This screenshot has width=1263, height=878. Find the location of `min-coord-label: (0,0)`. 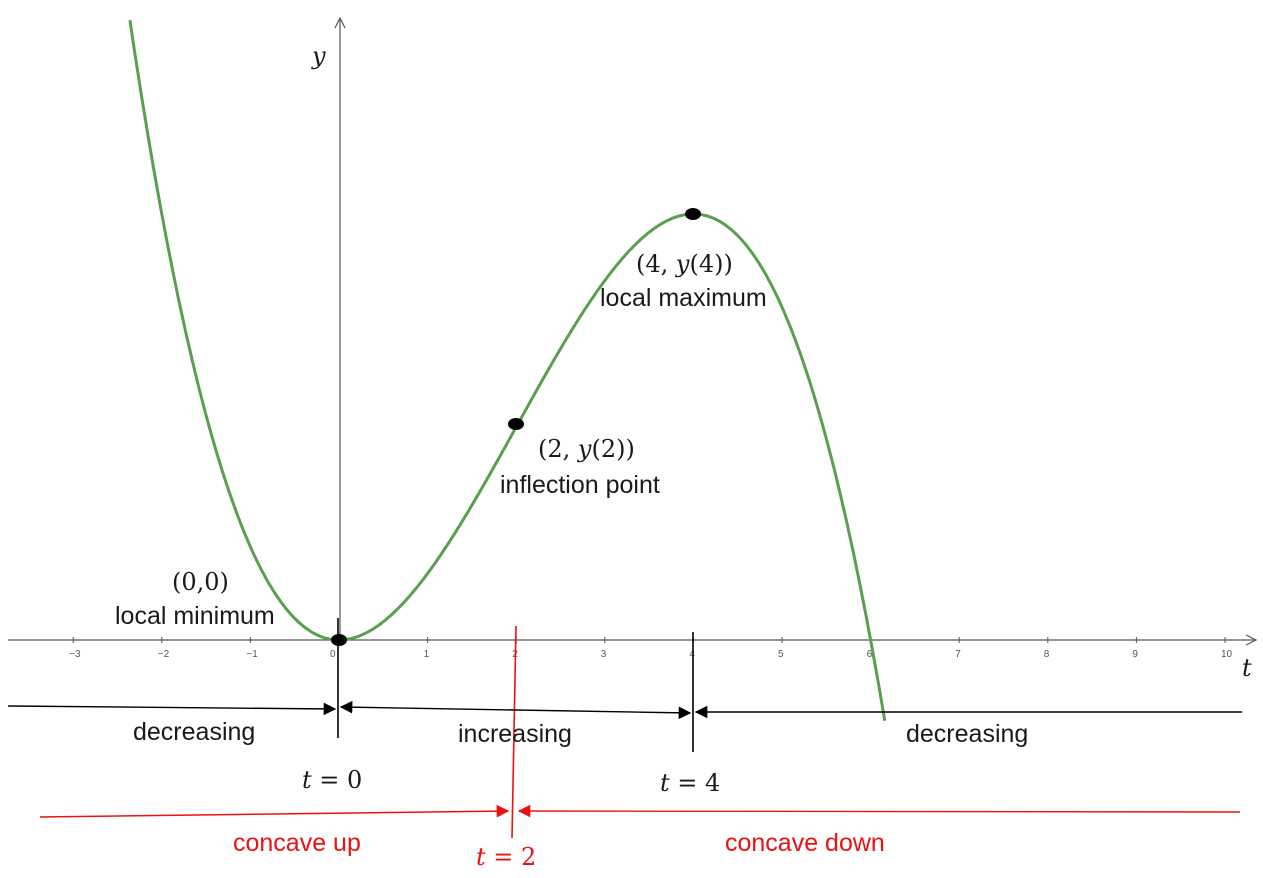

min-coord-label: (0,0) is located at coordinates (200, 582).